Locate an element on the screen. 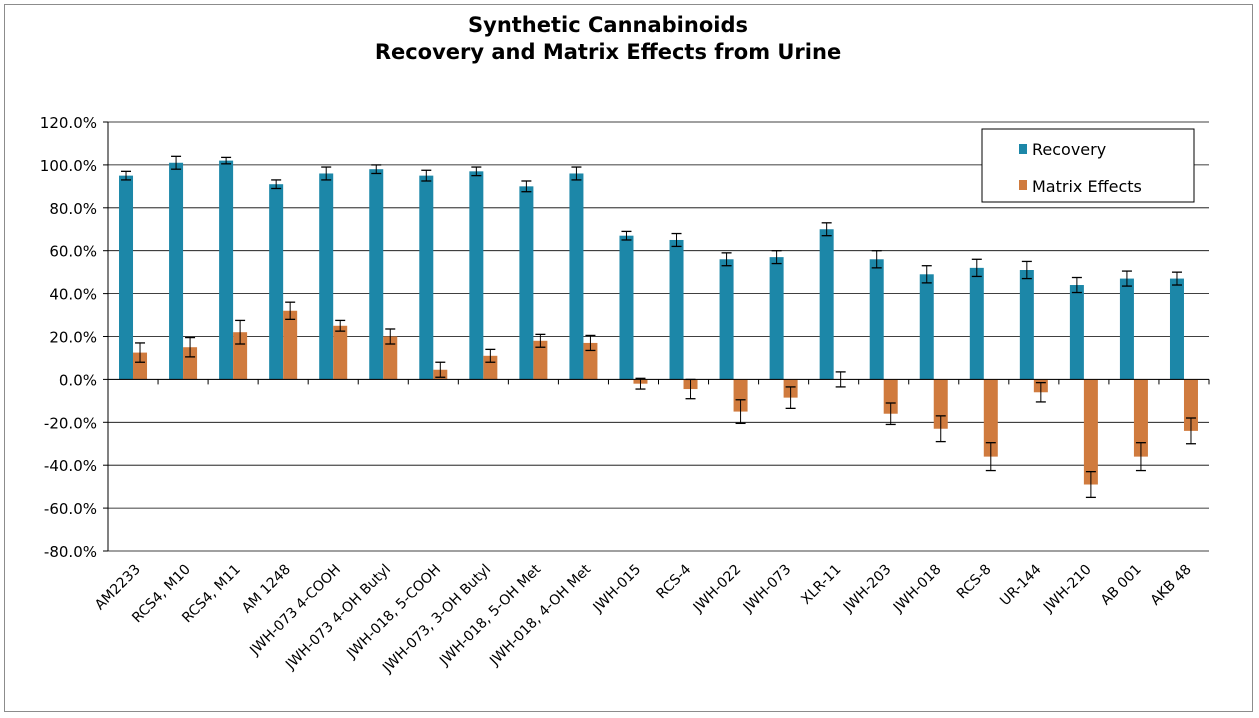 The height and width of the screenshot is (718, 1259). legend-label-matrix-effects: Matrix Effects is located at coordinates (1087, 186).